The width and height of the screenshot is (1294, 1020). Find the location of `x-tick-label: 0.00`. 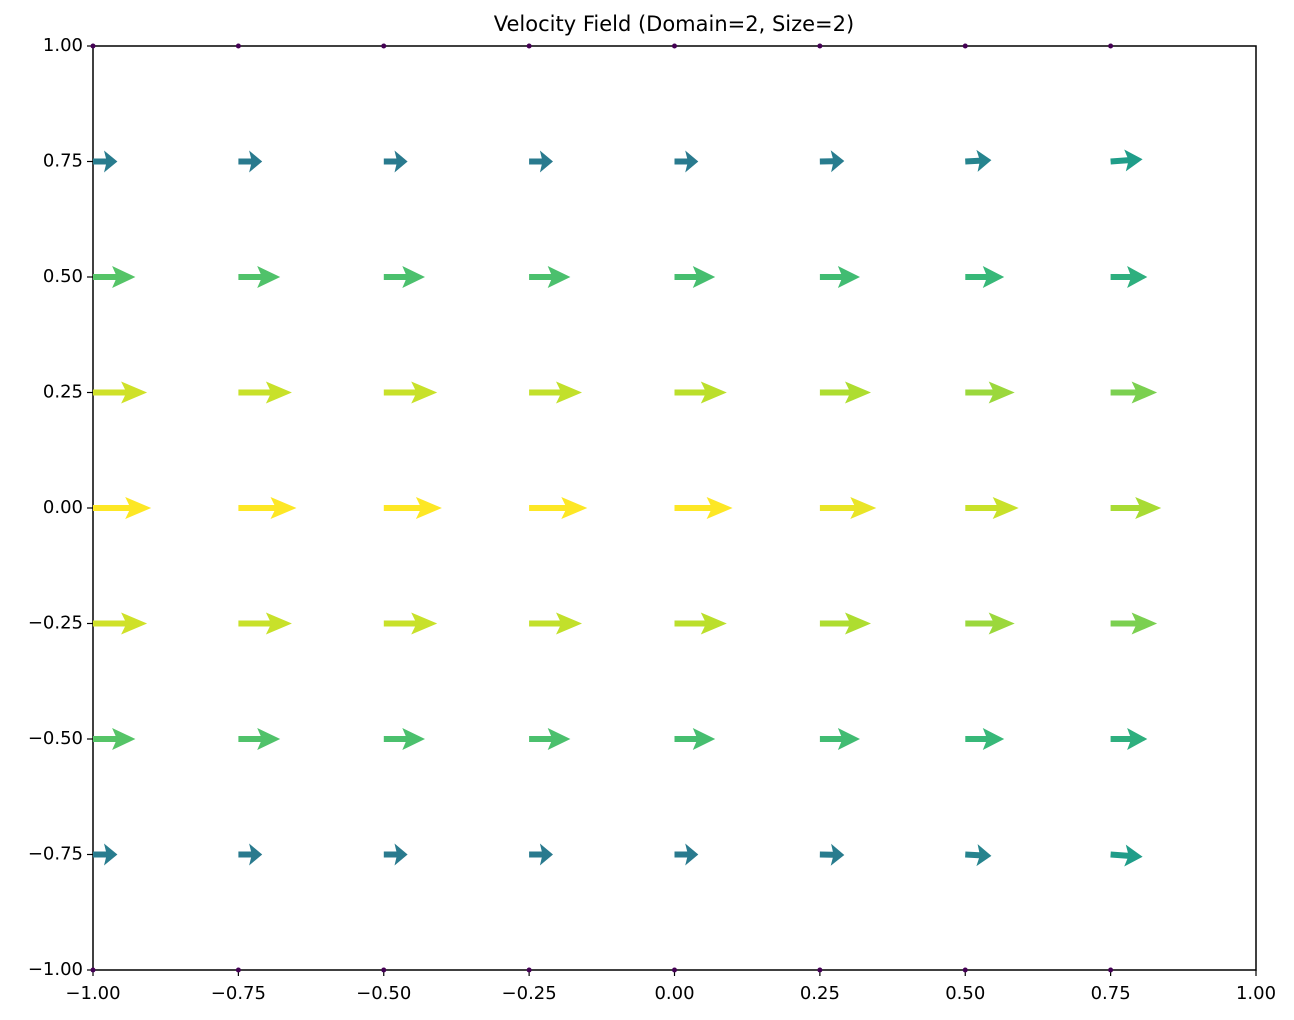

x-tick-label: 0.00 is located at coordinates (674, 993).